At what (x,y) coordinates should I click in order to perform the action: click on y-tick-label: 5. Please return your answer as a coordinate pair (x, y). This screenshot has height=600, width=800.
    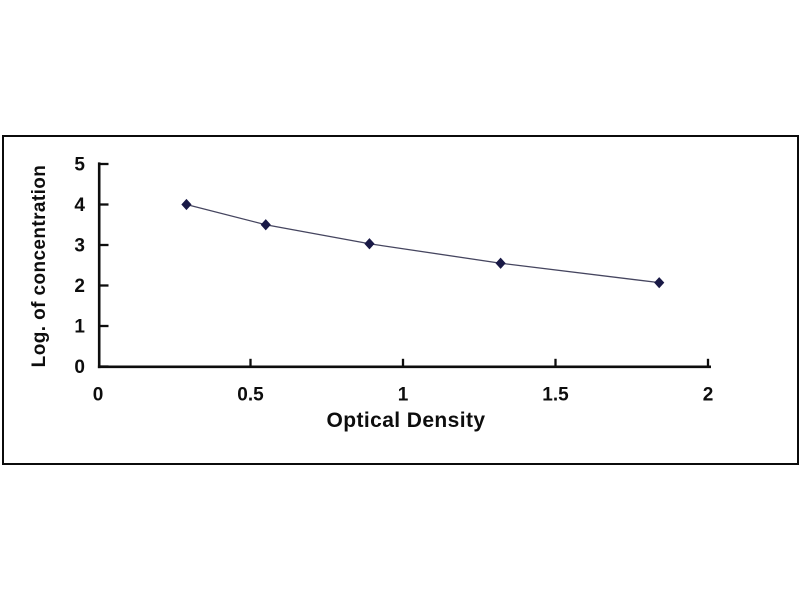
    Looking at the image, I should click on (79, 165).